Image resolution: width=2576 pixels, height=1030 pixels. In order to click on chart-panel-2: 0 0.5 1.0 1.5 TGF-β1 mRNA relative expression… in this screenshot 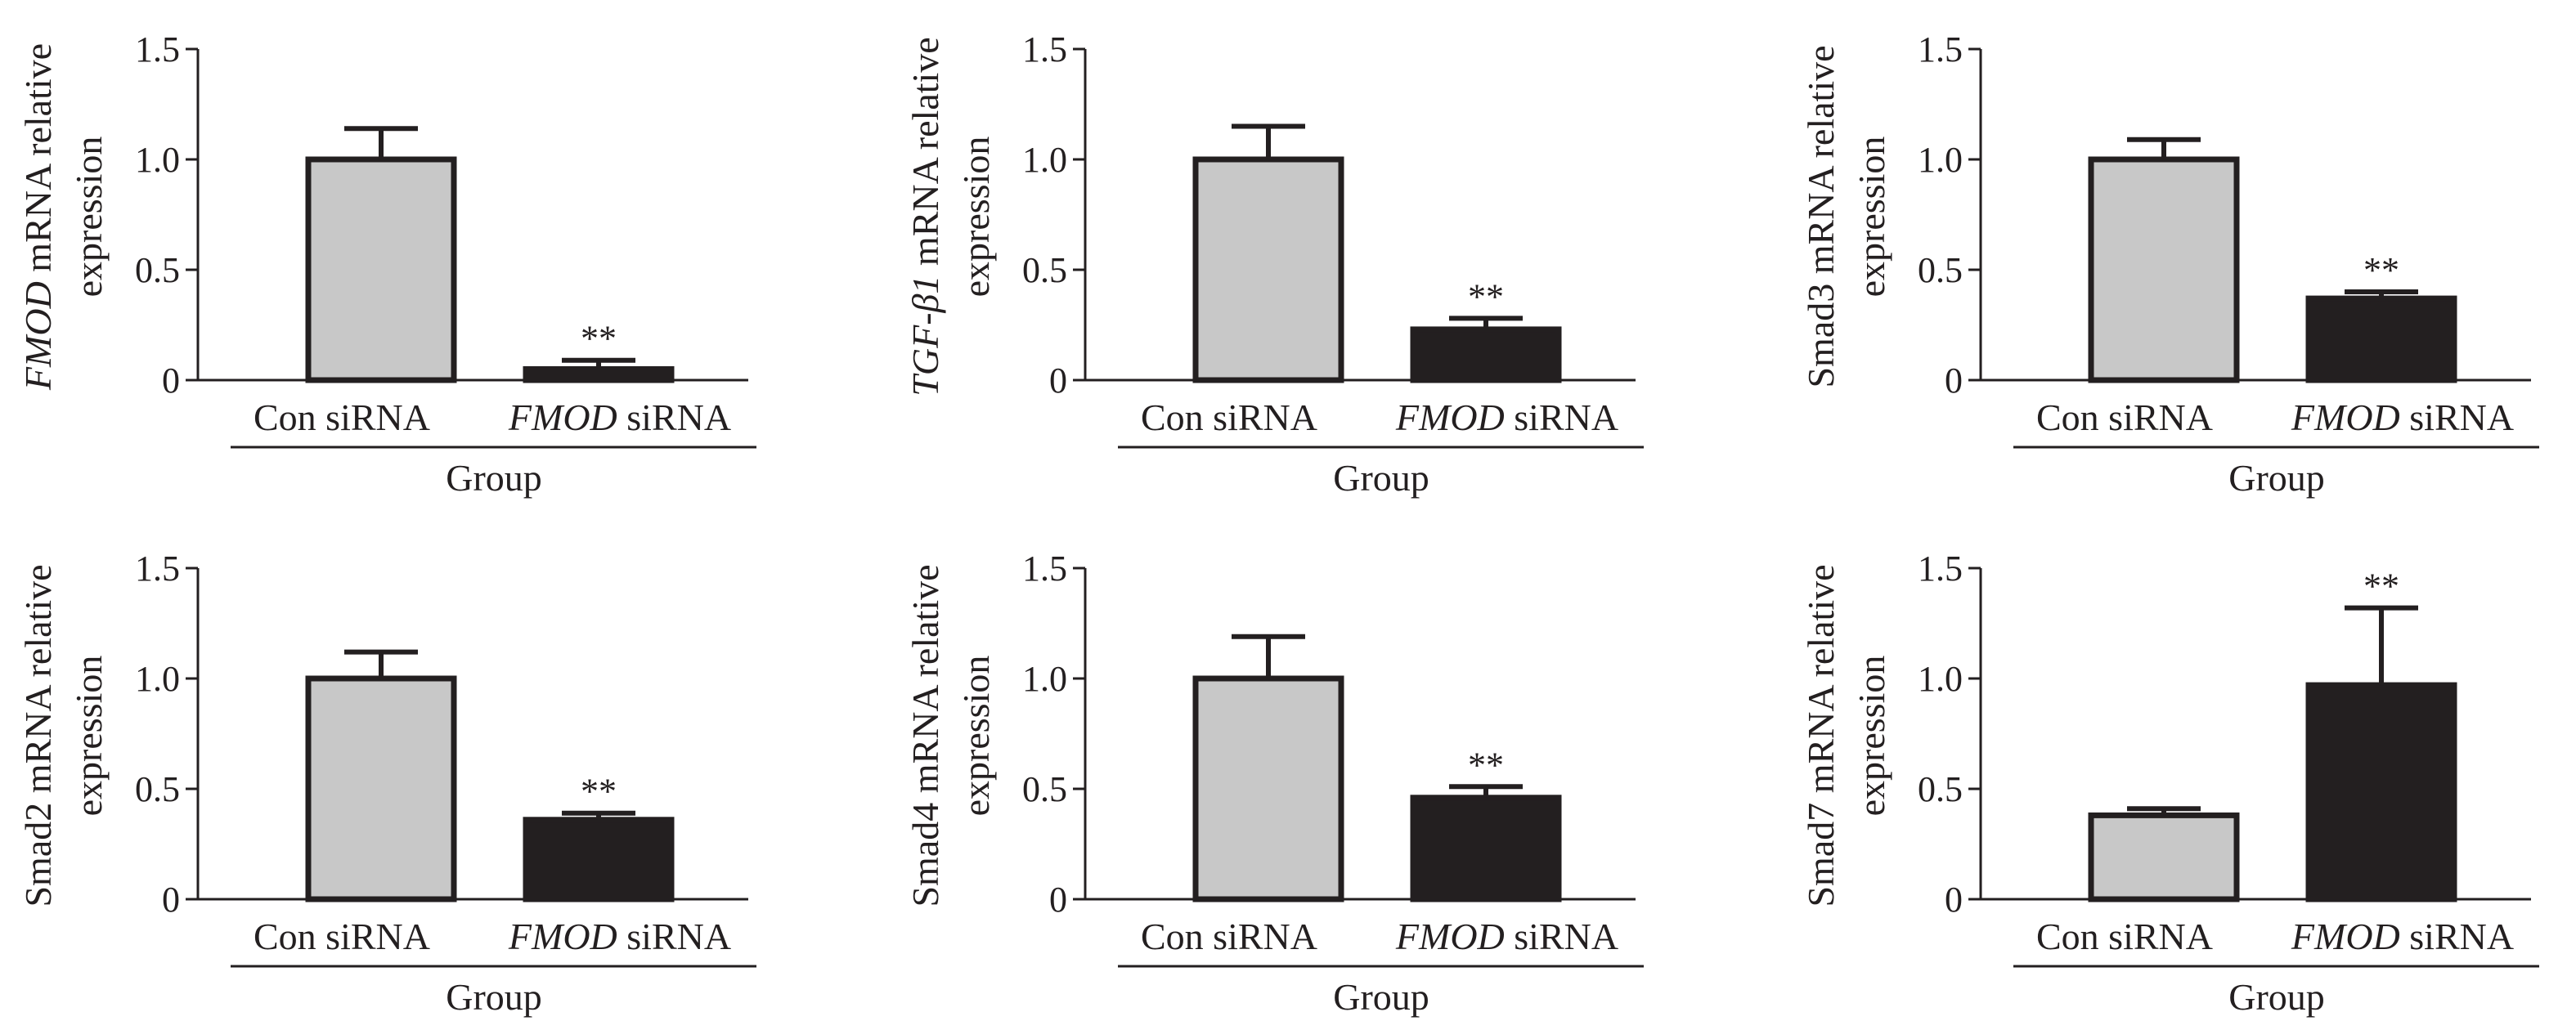, I will do `click(1274, 264)`.